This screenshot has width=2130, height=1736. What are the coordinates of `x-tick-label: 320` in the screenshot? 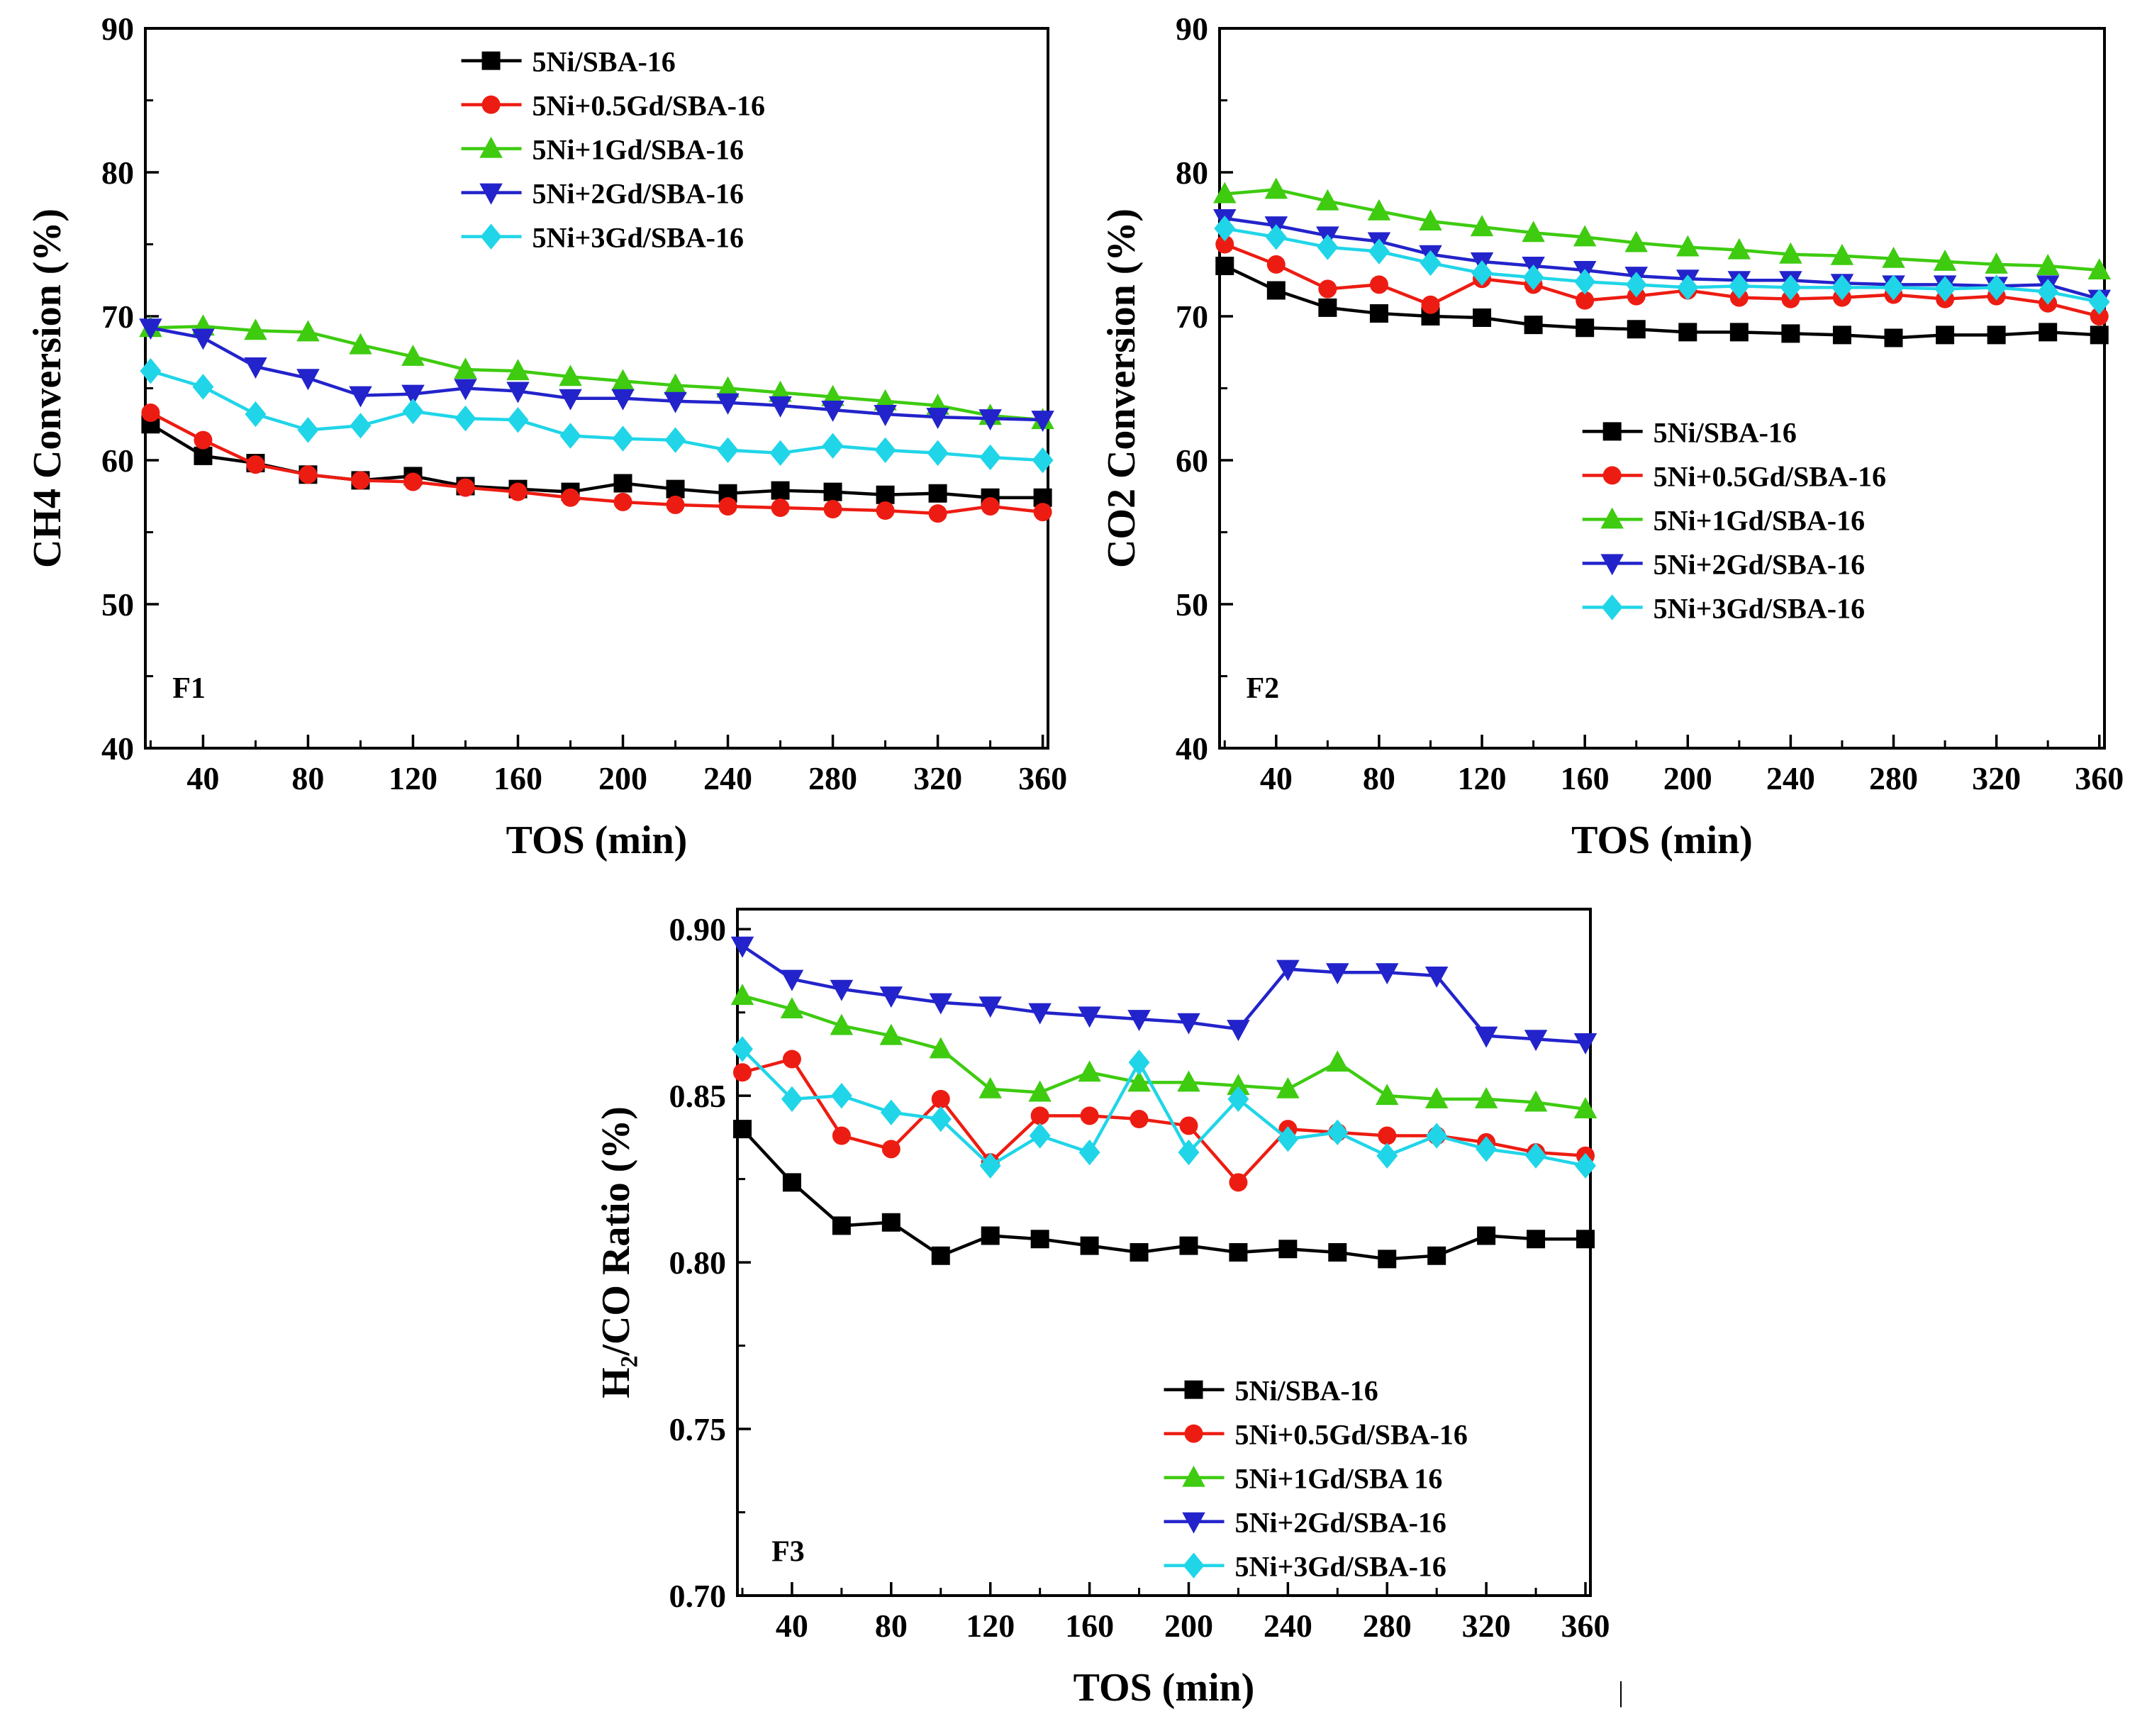 It's located at (937, 778).